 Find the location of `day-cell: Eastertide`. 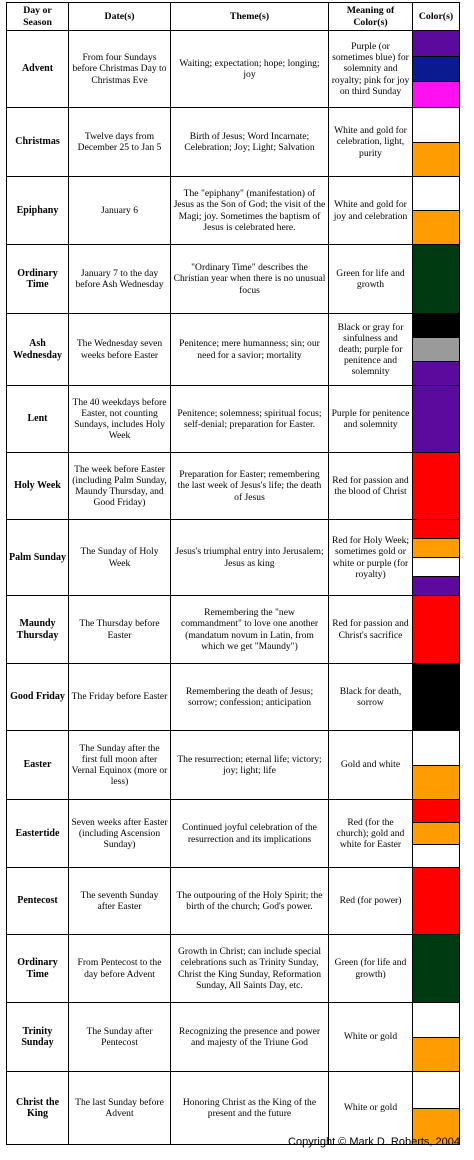

day-cell: Eastertide is located at coordinates (37, 833).